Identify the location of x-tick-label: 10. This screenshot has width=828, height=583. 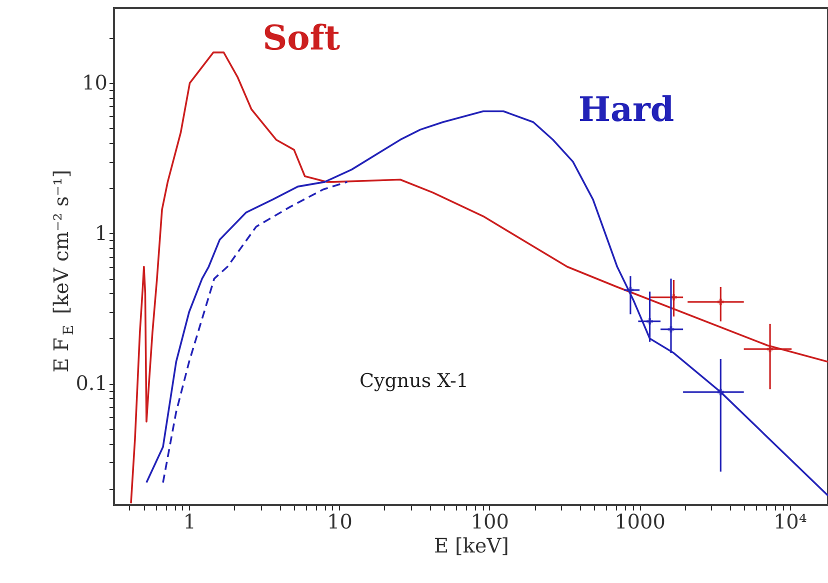
(339, 522).